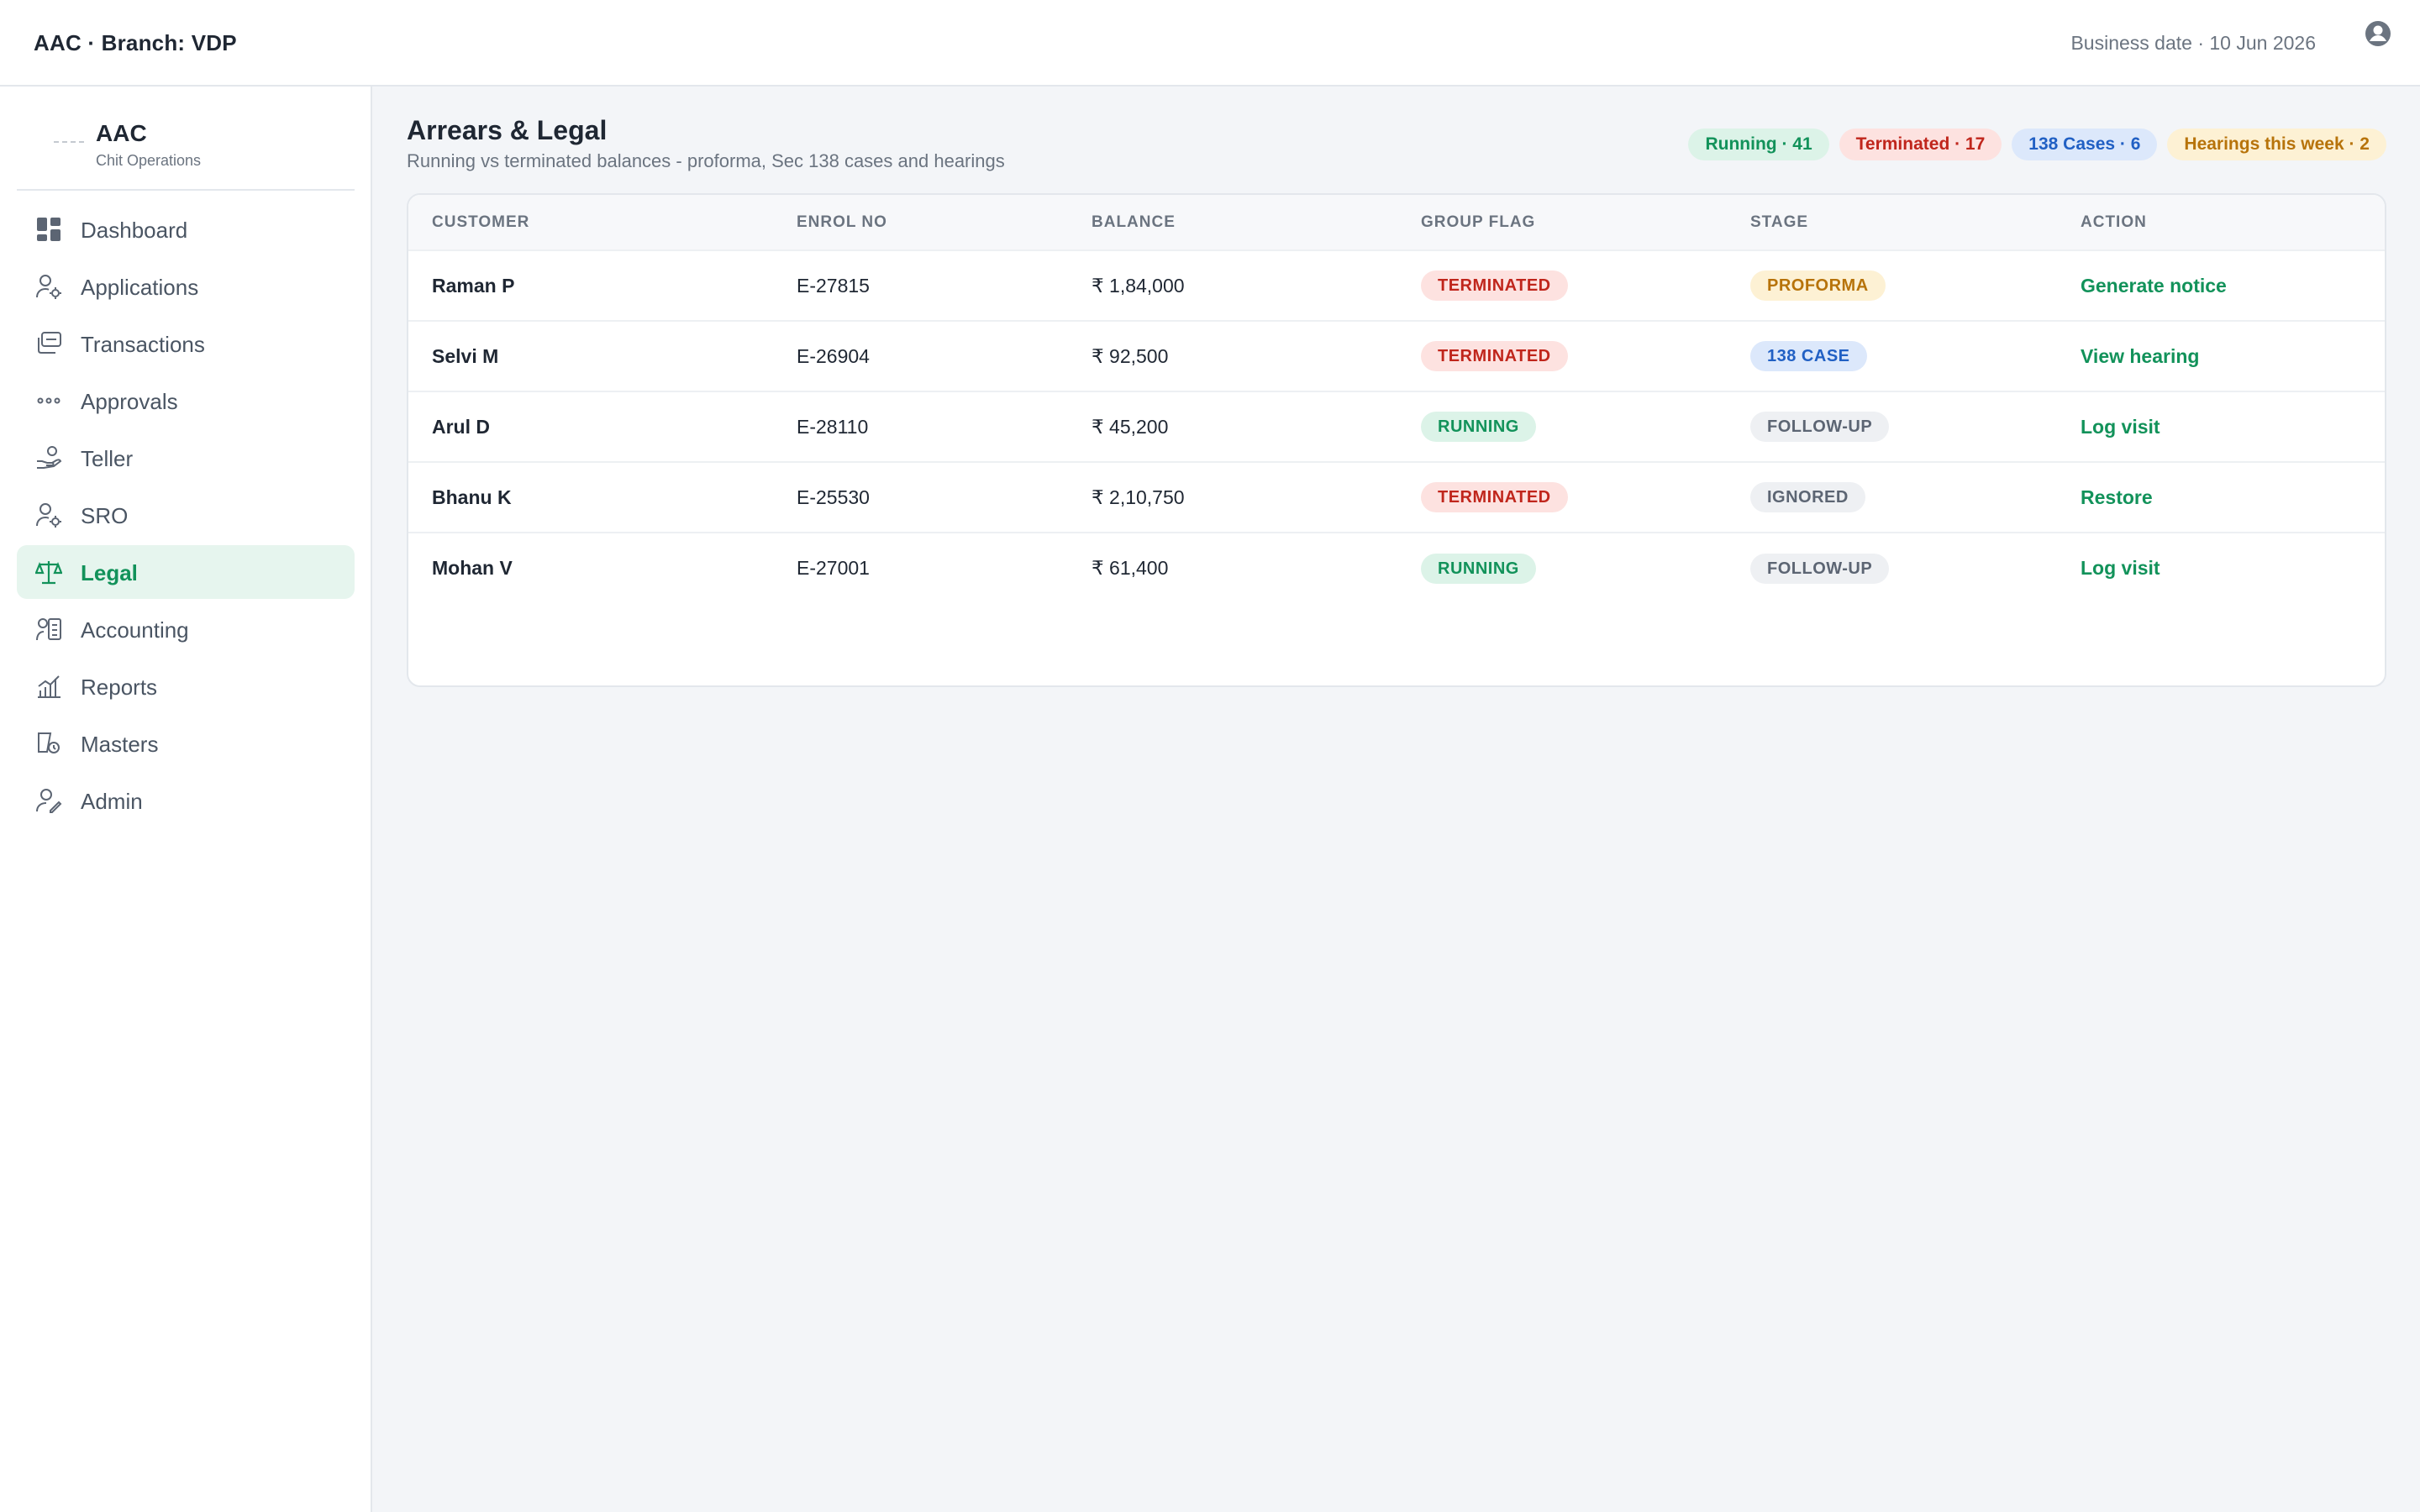 The image size is (2420, 1512). I want to click on sidebar-item-reports: Reports, so click(186, 686).